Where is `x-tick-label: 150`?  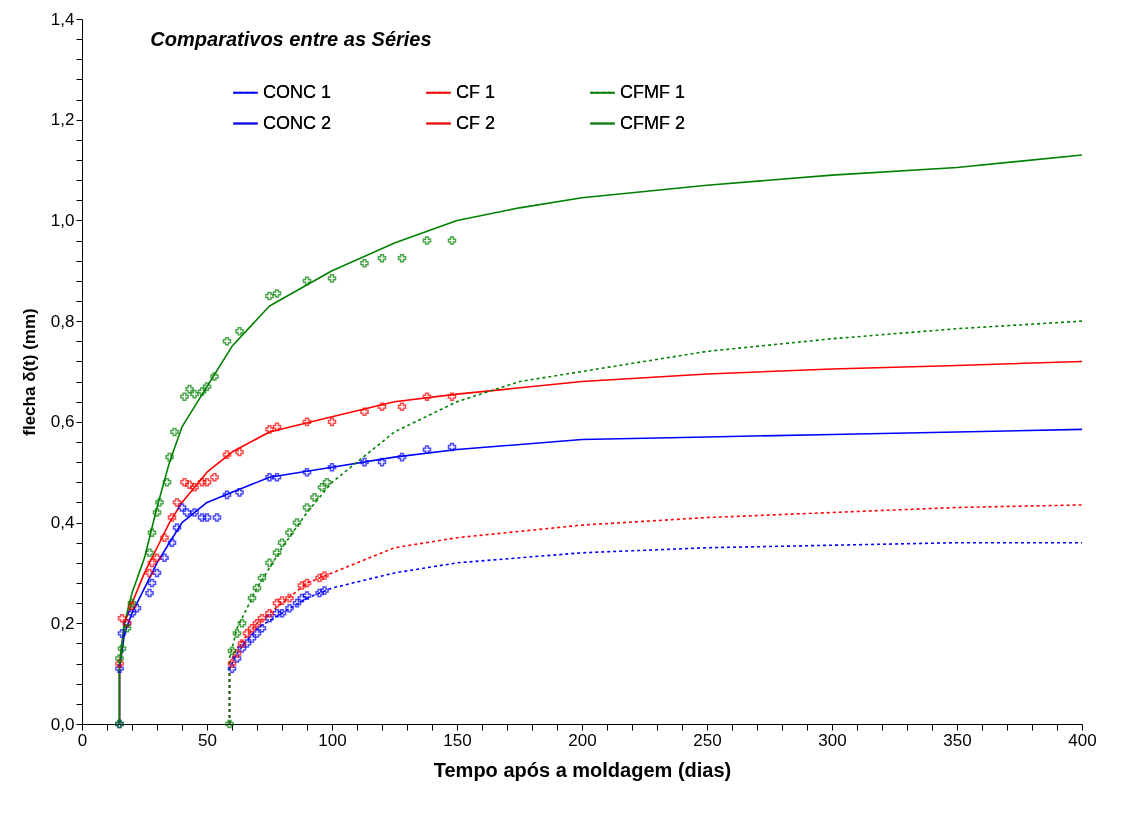
x-tick-label: 150 is located at coordinates (457, 740).